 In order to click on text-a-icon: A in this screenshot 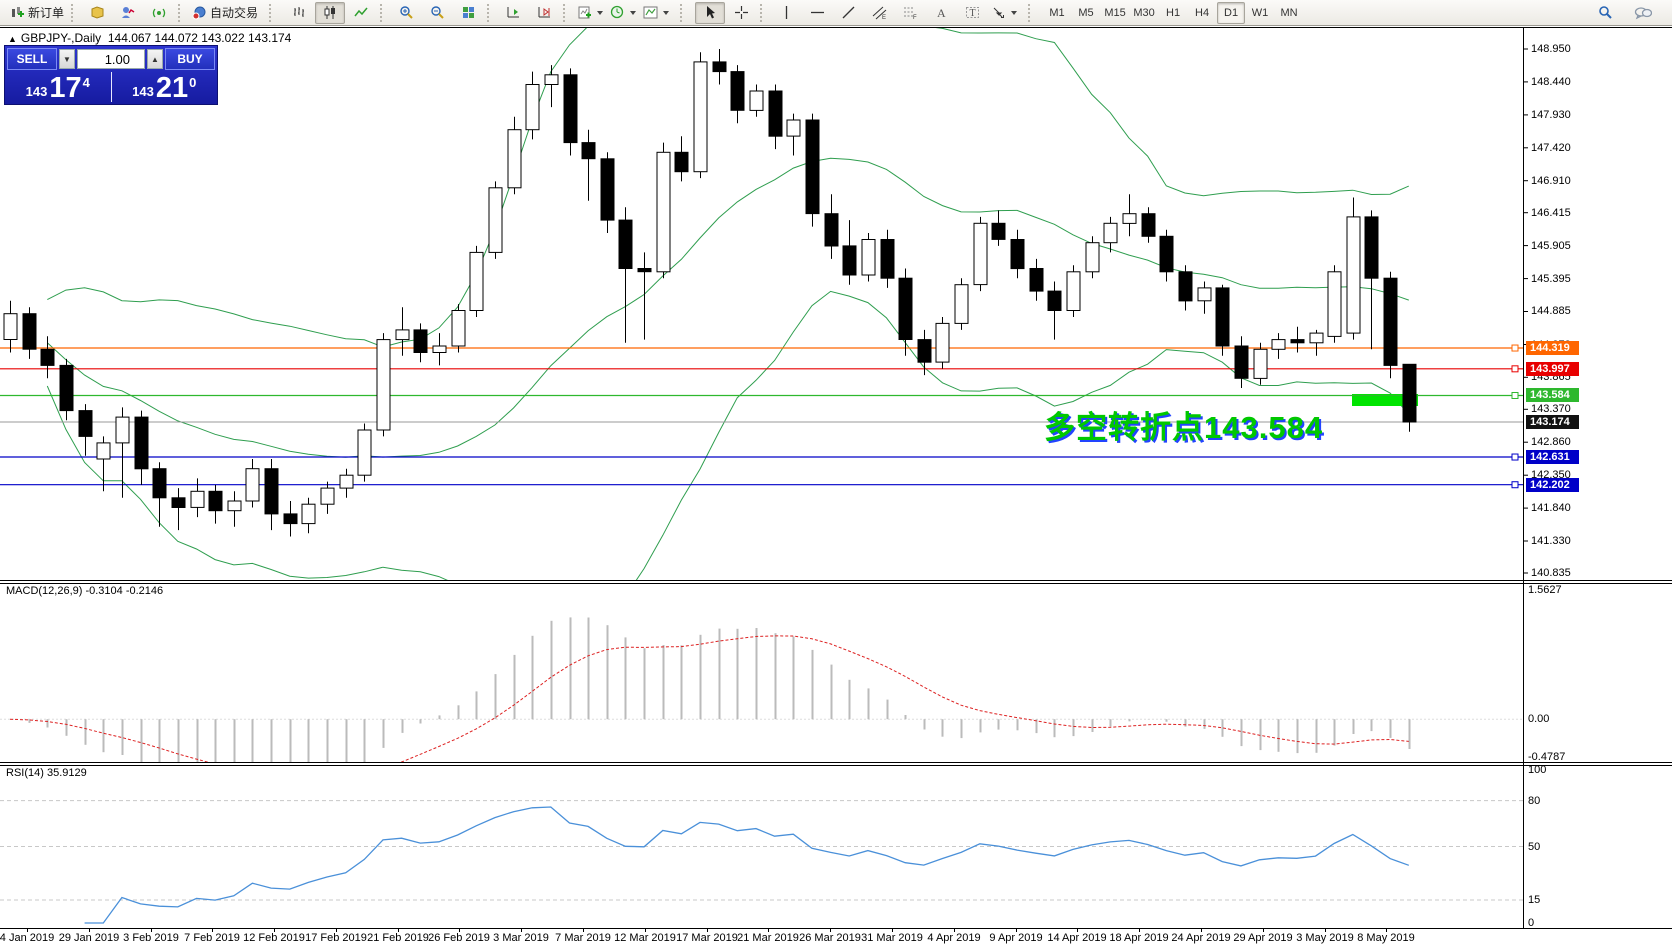, I will do `click(941, 13)`.